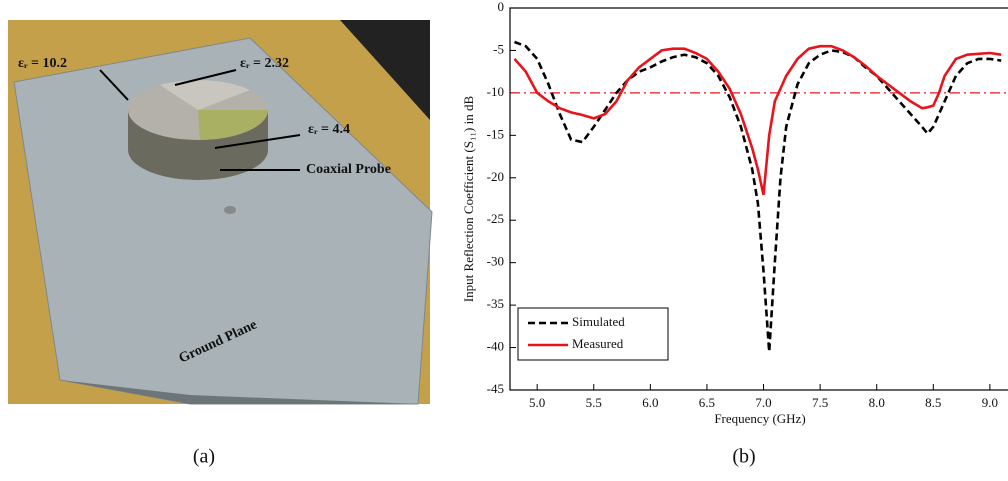  I want to click on panel-caption: (a), so click(204, 457).